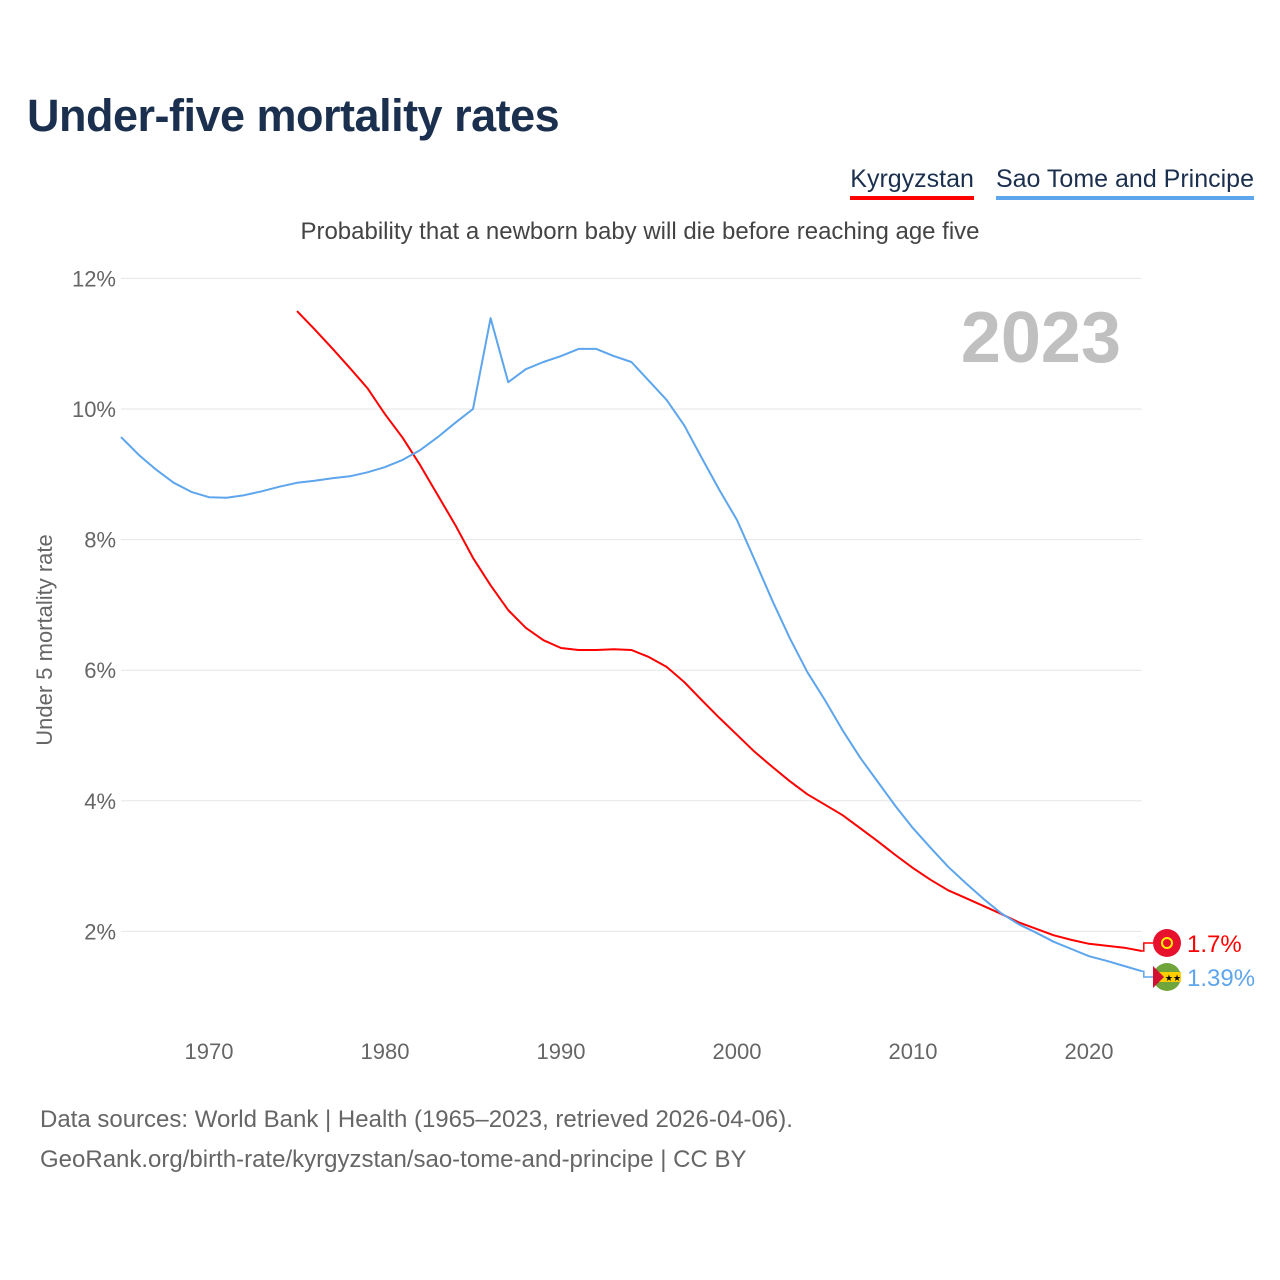  I want to click on y-tick-label: 8%, so click(100, 540).